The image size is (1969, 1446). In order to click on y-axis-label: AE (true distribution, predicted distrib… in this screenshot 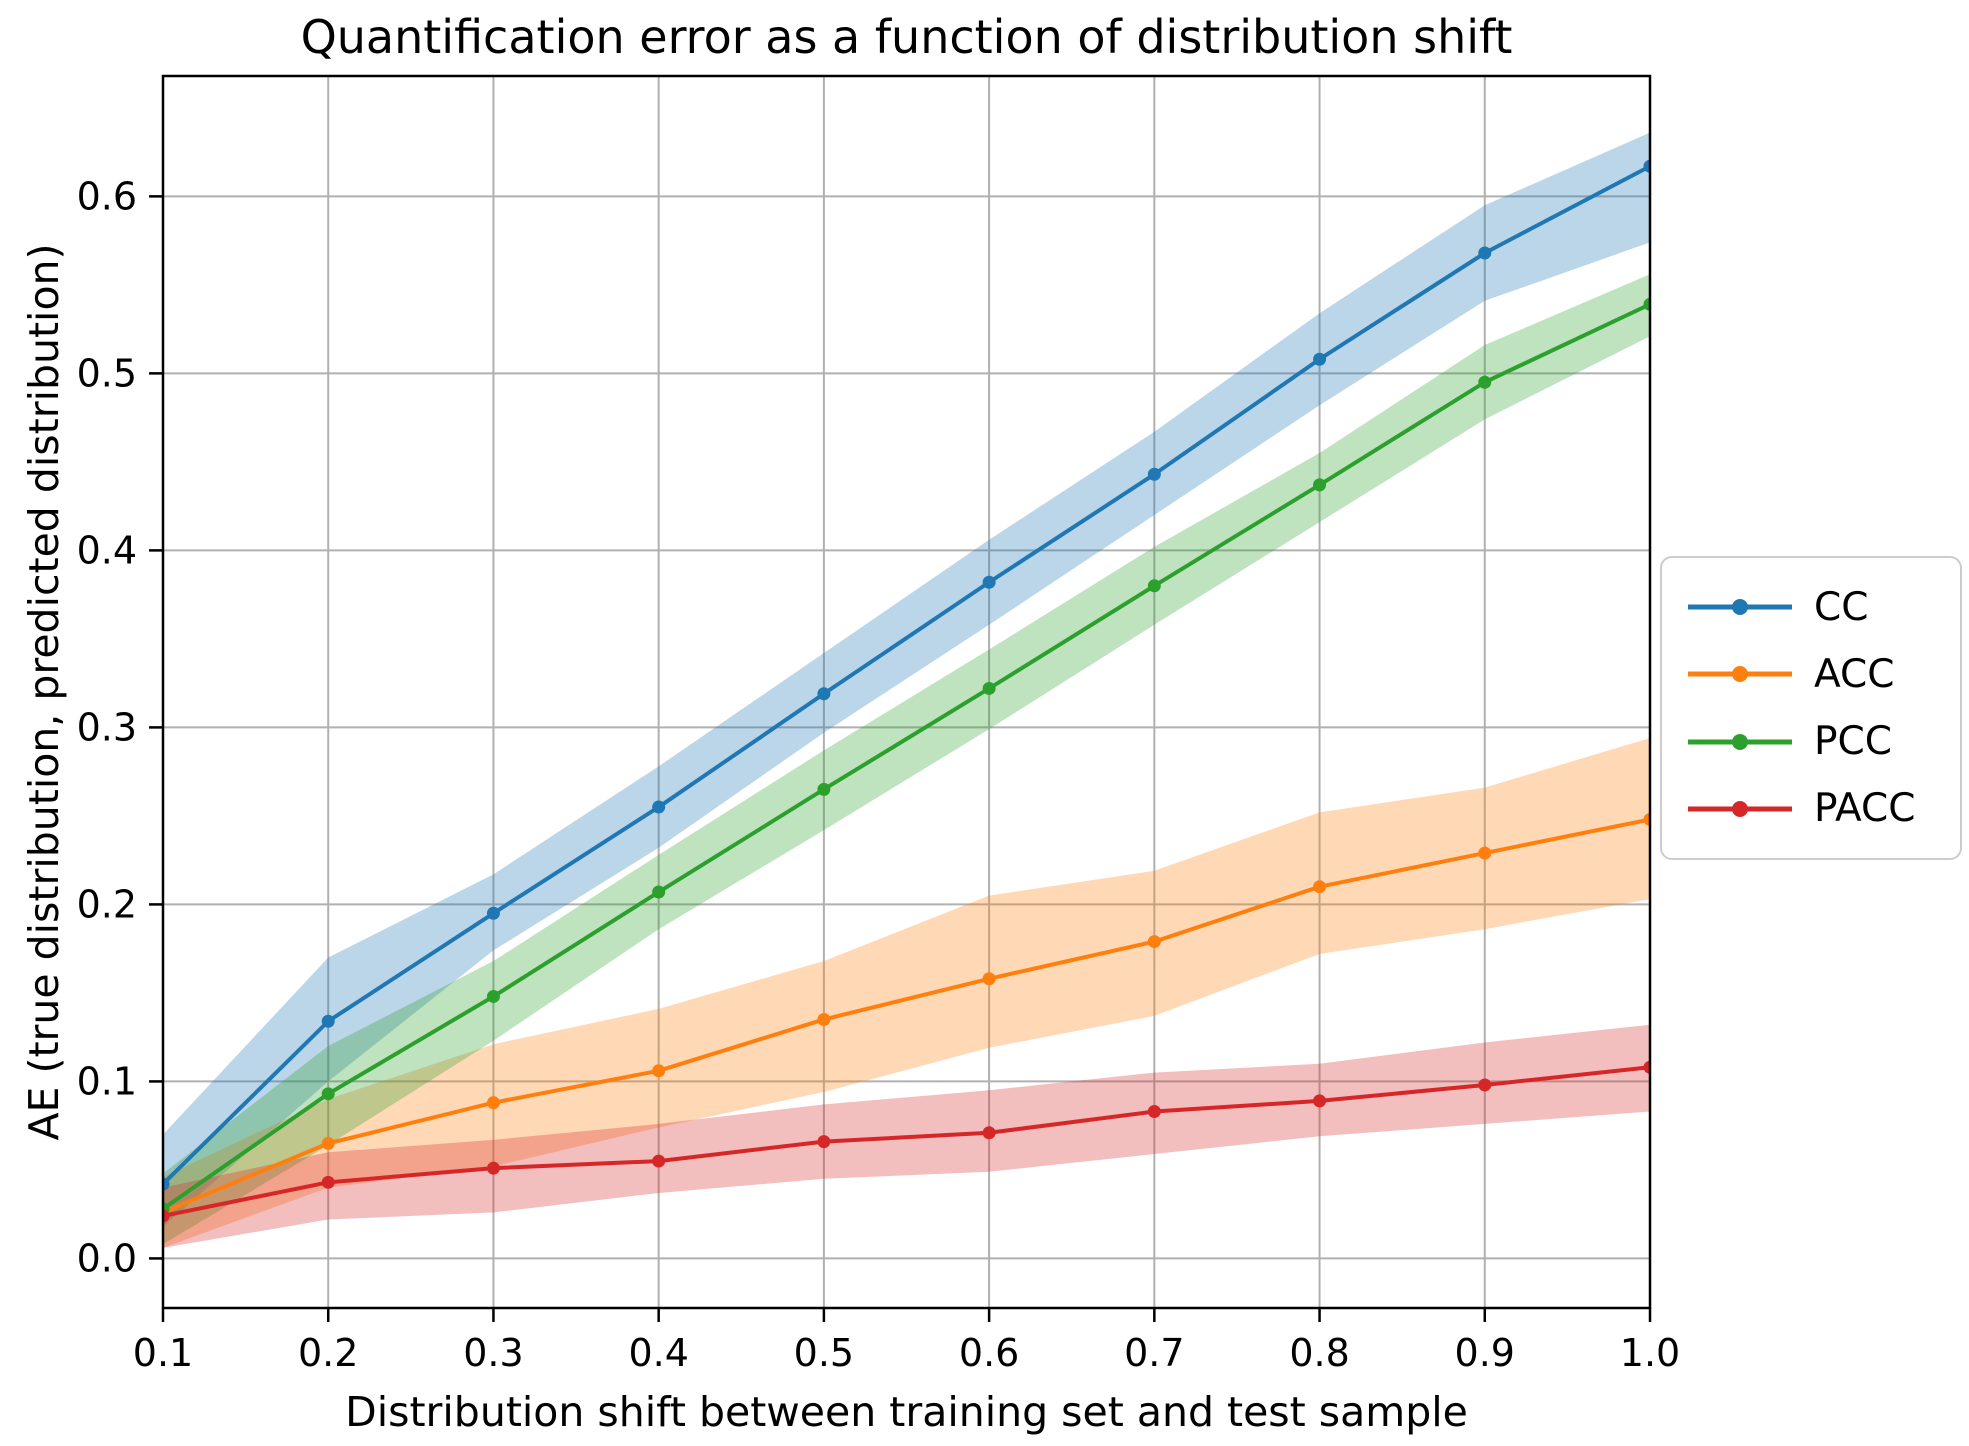, I will do `click(44, 692)`.